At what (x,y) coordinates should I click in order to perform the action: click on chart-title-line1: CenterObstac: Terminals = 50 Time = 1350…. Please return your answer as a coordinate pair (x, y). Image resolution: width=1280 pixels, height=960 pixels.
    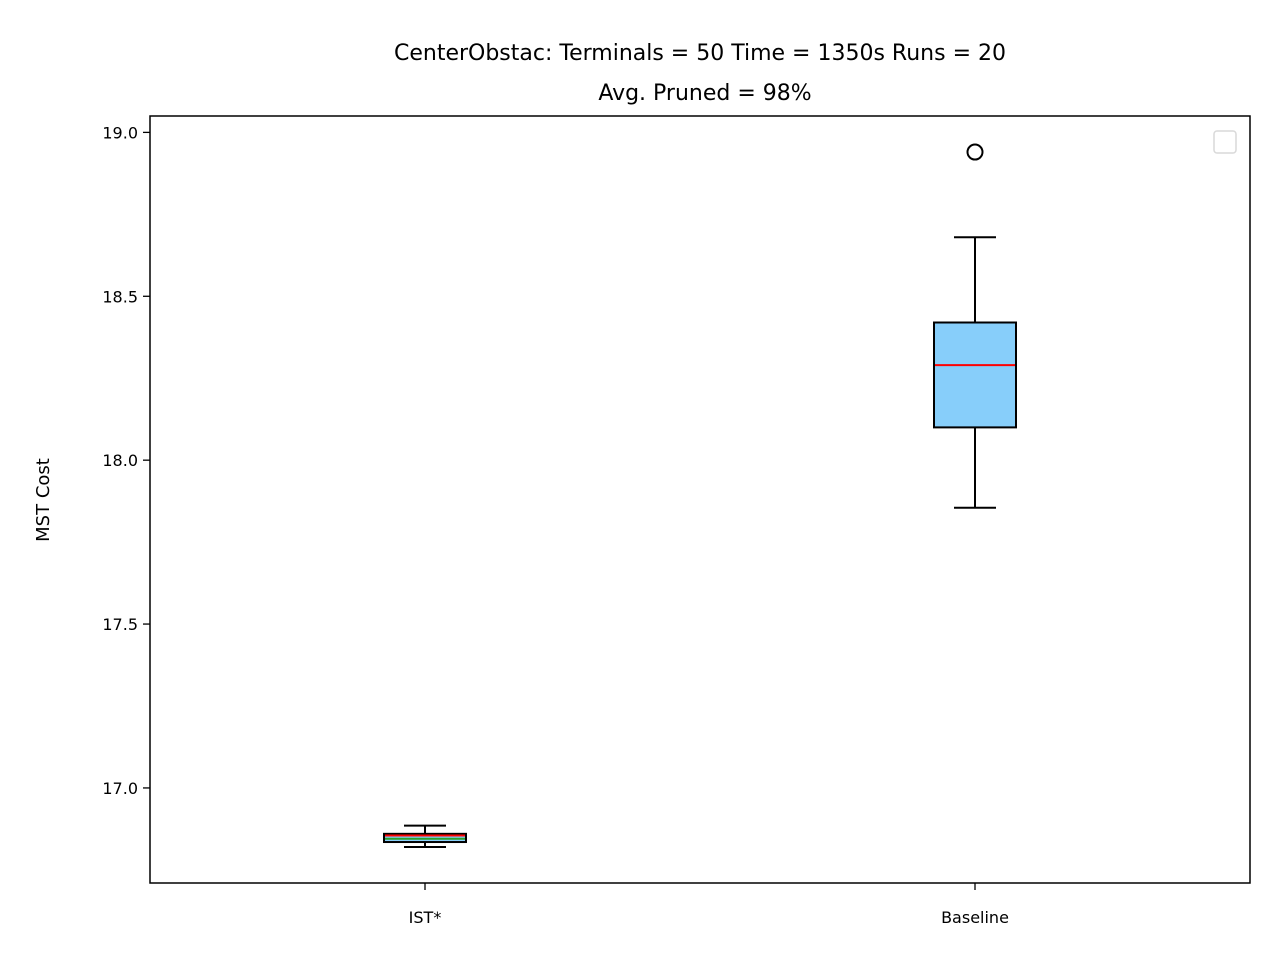
    Looking at the image, I should click on (700, 53).